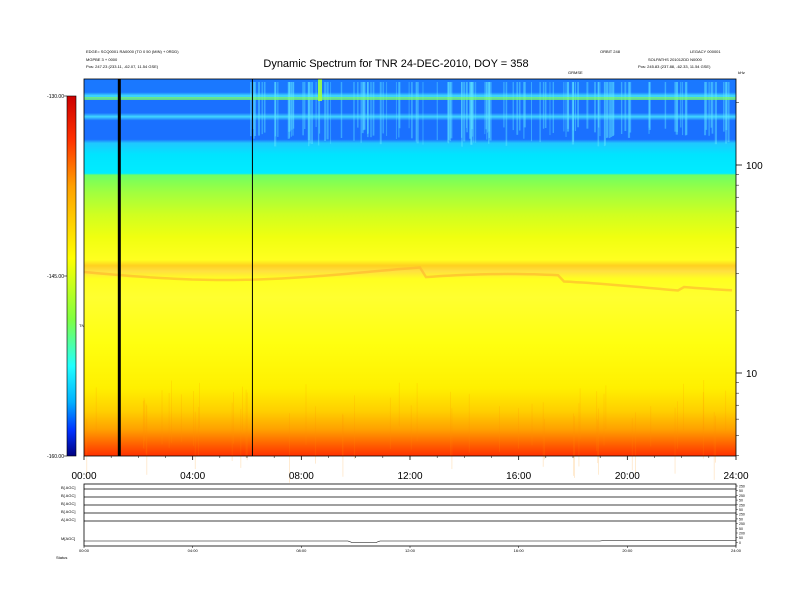 This screenshot has height=612, width=792. What do you see at coordinates (410, 515) in the screenshot?
I see `bottom-panel-frame` at bounding box center [410, 515].